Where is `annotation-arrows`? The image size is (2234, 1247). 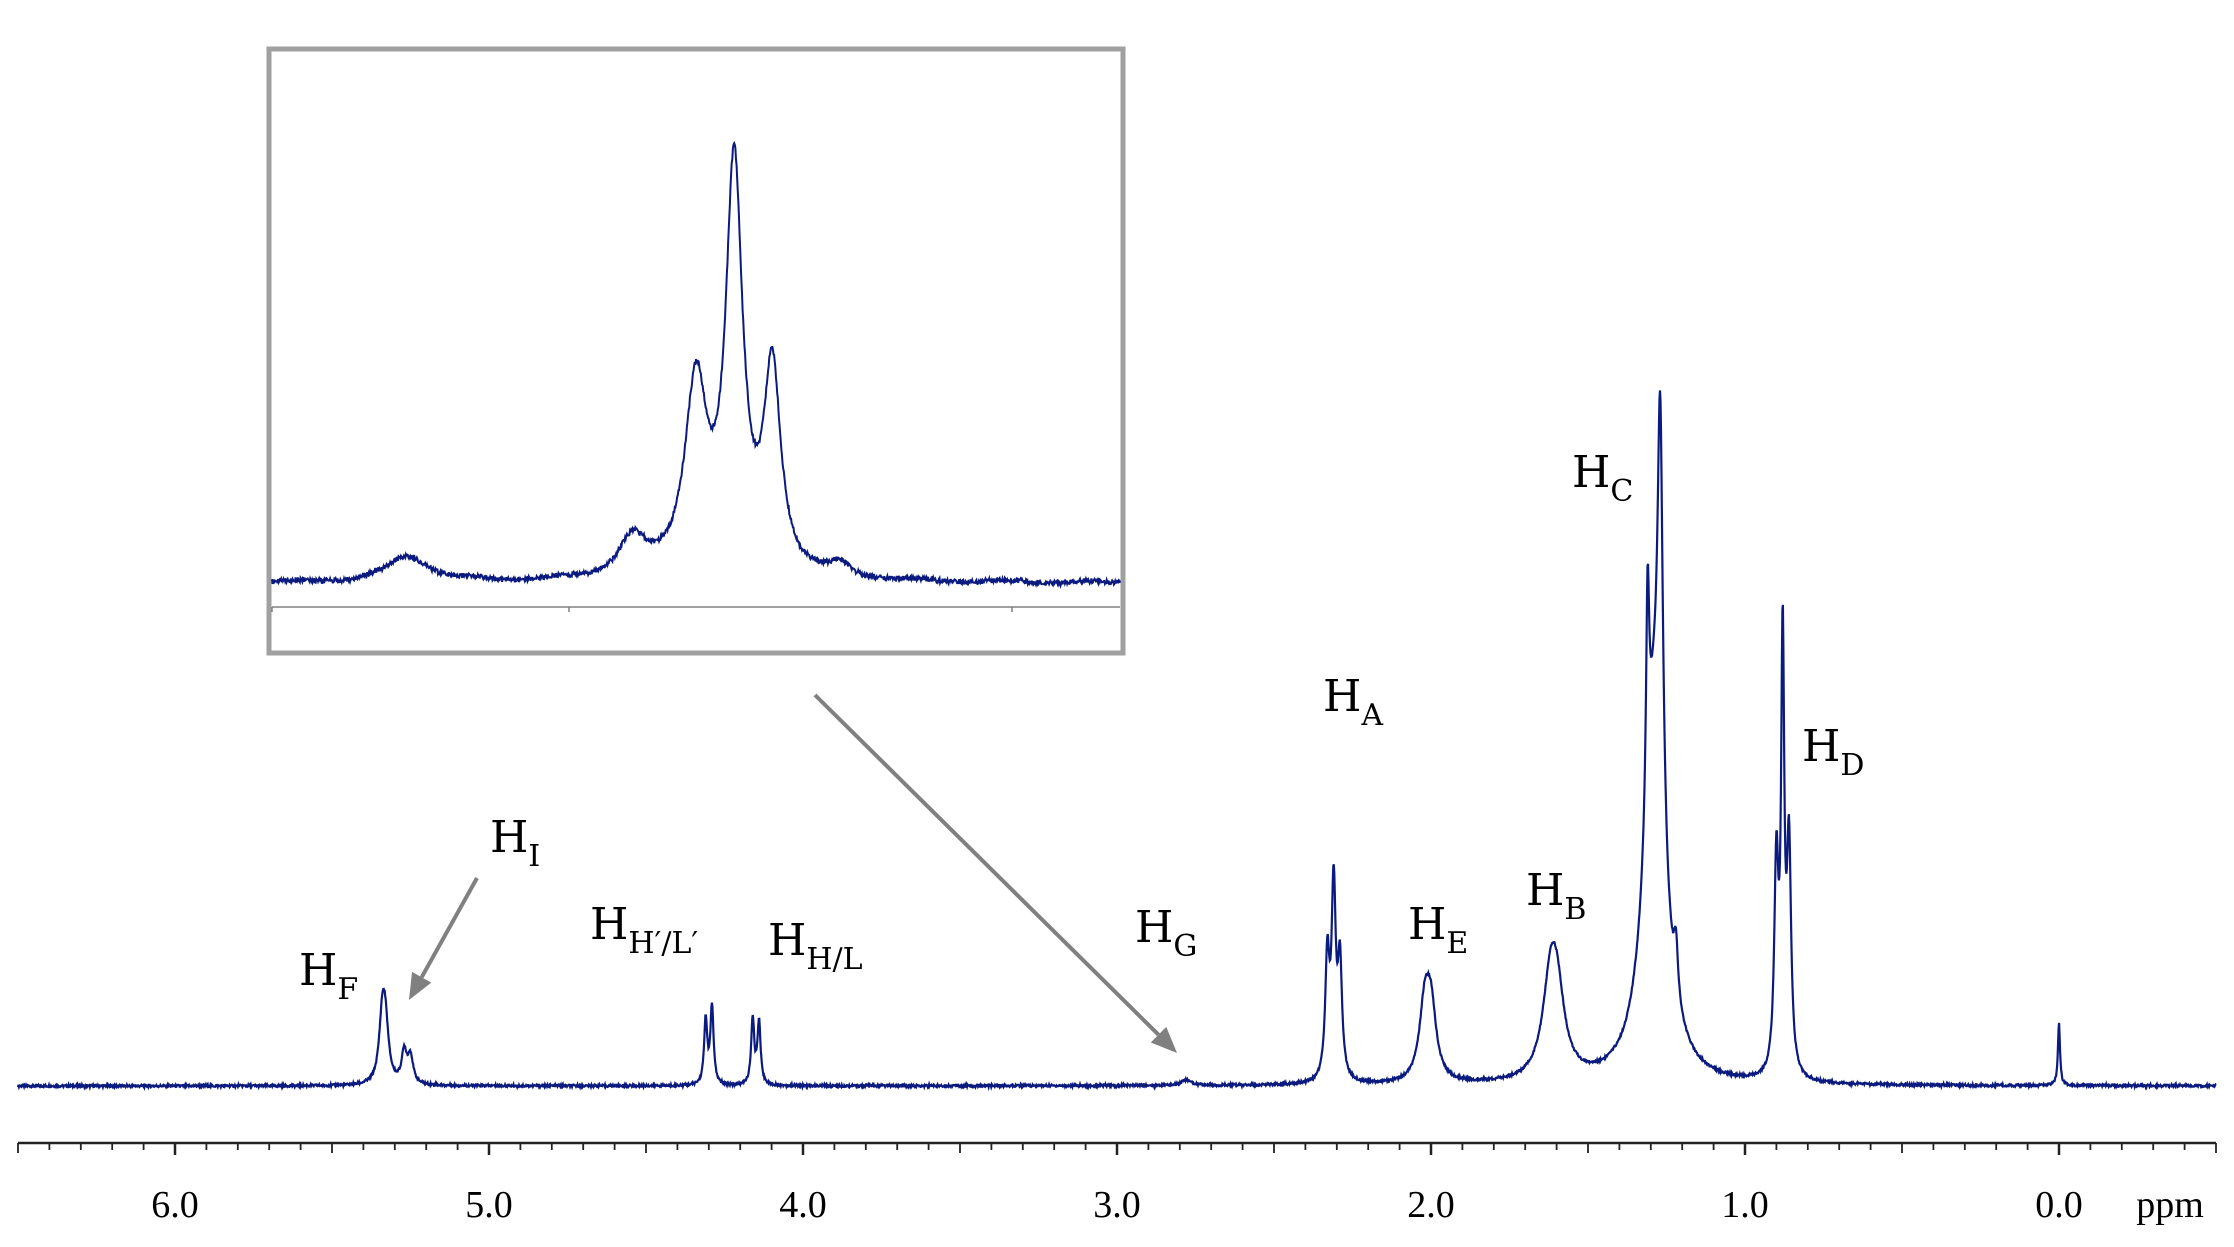 annotation-arrows is located at coordinates (793, 873).